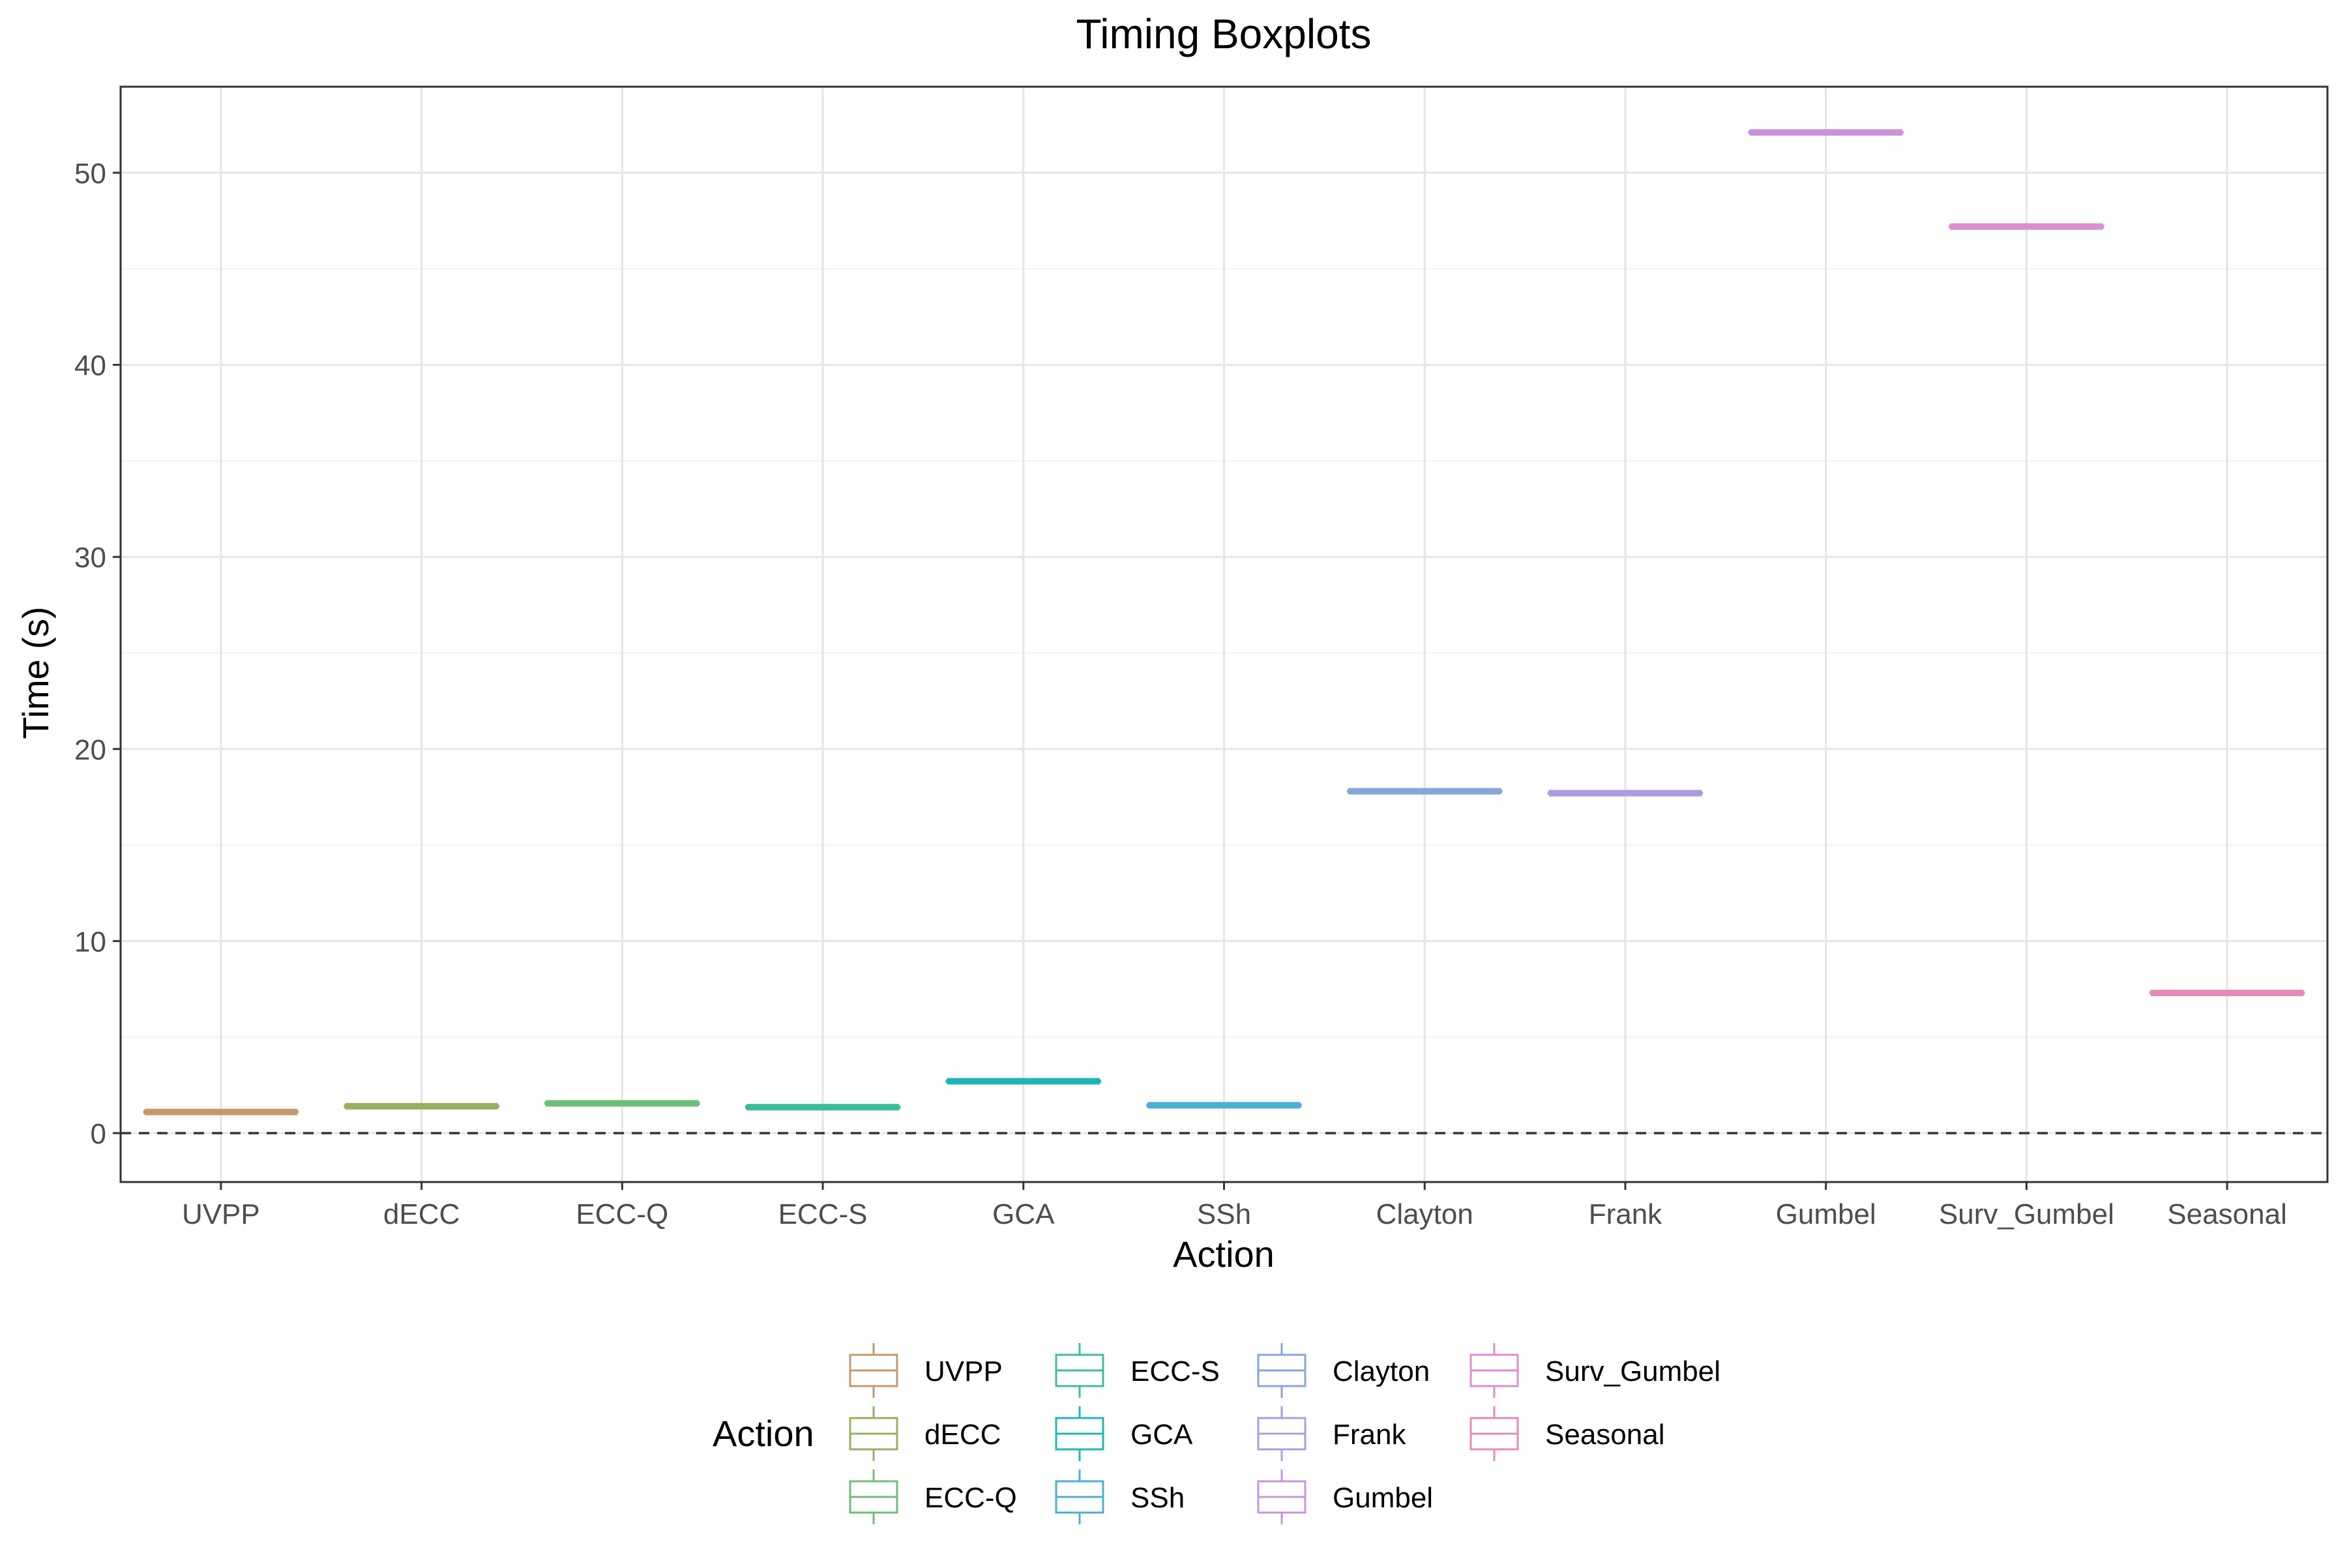 Image resolution: width=2347 pixels, height=1568 pixels. Describe the element at coordinates (2026, 1214) in the screenshot. I see `x-tick-label: Surv_Gumbel` at that location.